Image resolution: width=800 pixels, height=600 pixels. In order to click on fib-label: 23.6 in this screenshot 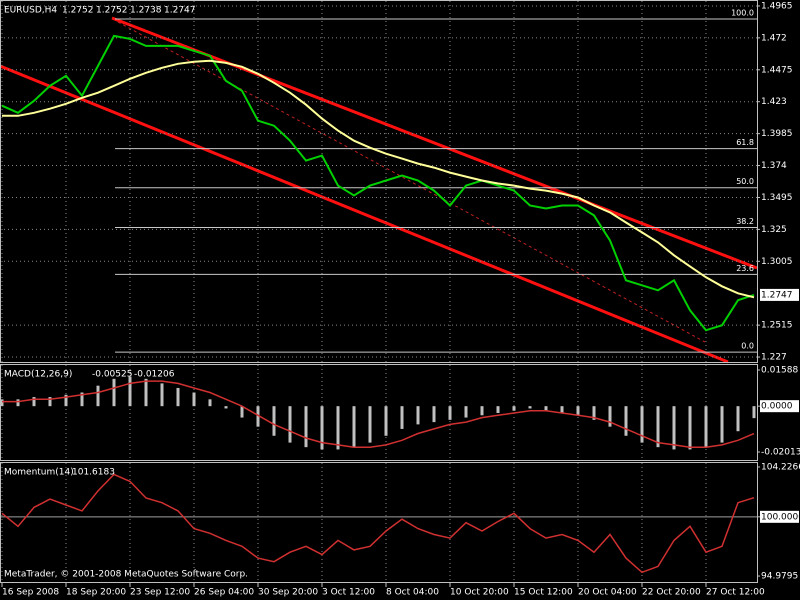, I will do `click(745, 268)`.